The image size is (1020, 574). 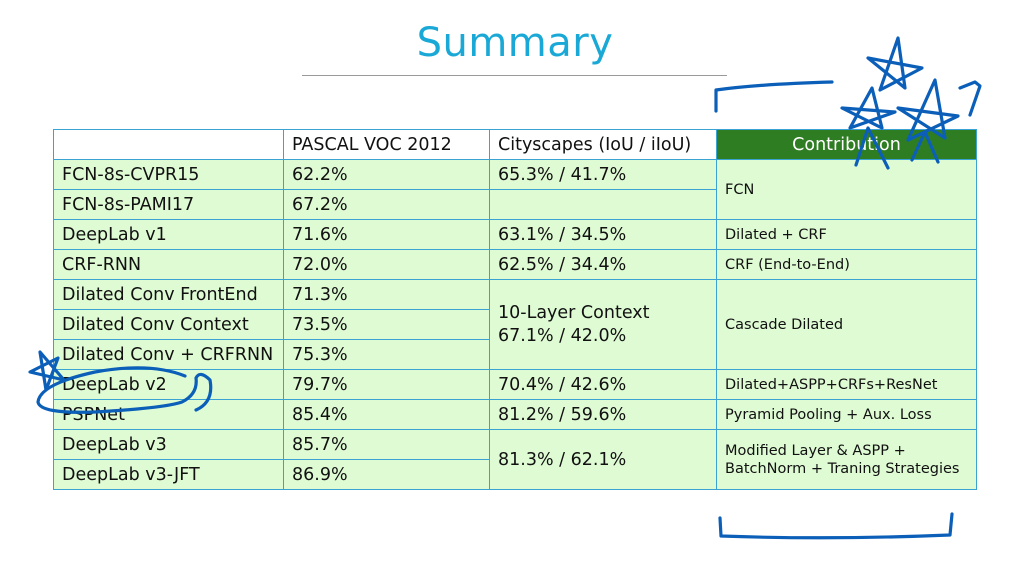 What do you see at coordinates (846, 234) in the screenshot?
I see `contribution-cell: Dilated + CRF` at bounding box center [846, 234].